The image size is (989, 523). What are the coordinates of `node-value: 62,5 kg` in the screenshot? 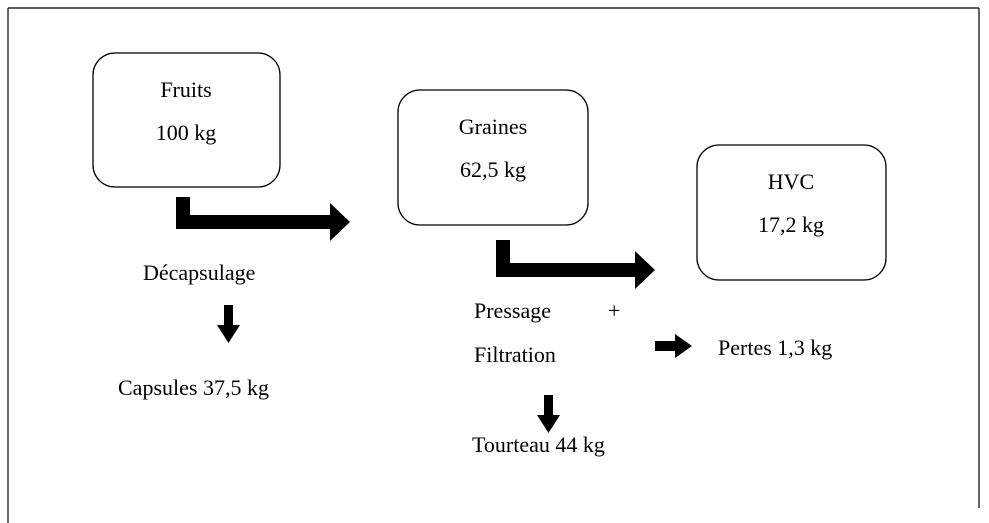 It's located at (493, 169).